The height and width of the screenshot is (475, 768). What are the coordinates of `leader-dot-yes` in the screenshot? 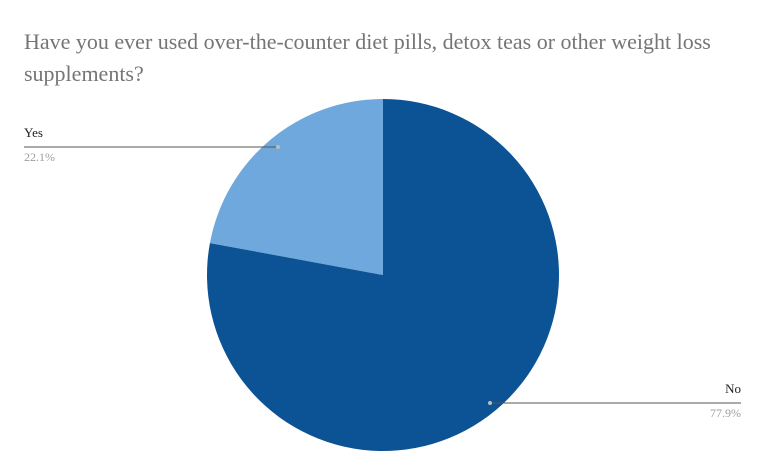 It's located at (278, 147).